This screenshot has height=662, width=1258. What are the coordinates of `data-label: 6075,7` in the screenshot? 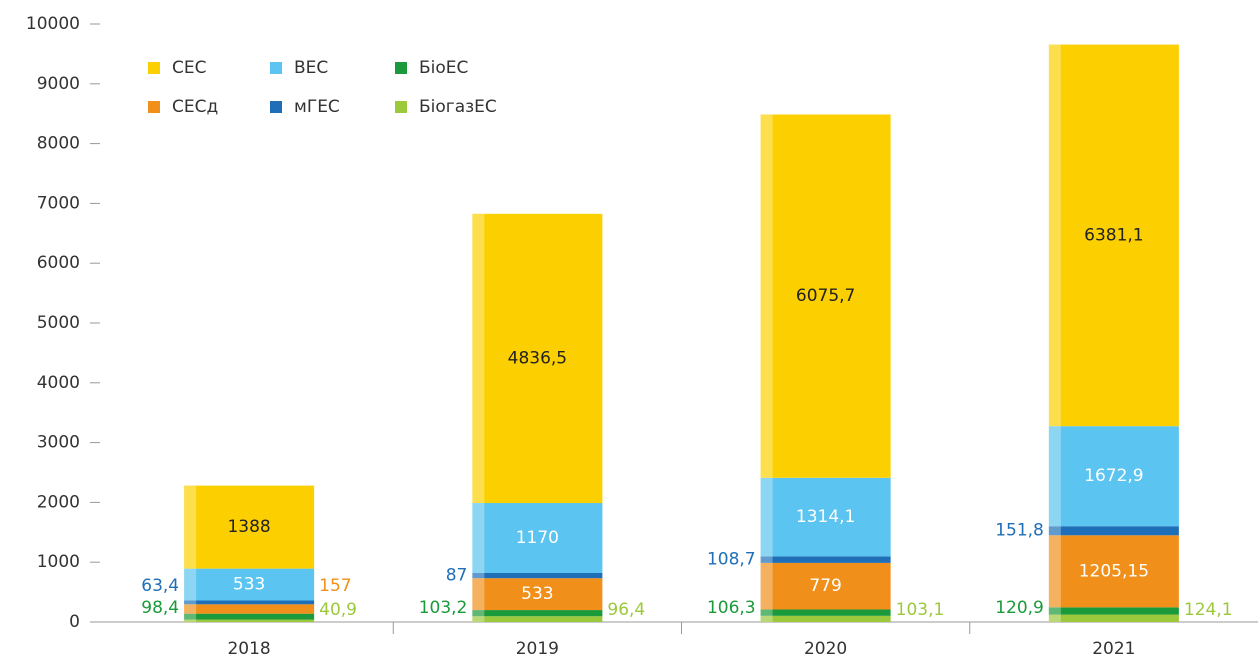 It's located at (825, 296).